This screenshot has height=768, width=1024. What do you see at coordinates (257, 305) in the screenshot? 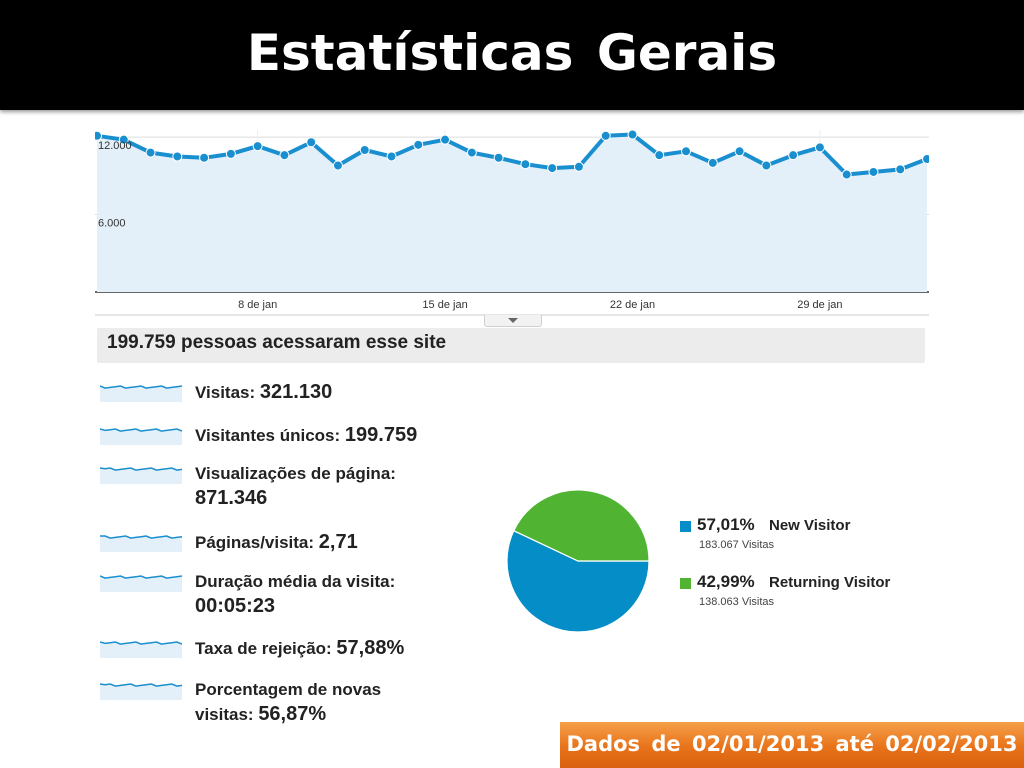
I see `x-tick-label: 8 de jan` at bounding box center [257, 305].